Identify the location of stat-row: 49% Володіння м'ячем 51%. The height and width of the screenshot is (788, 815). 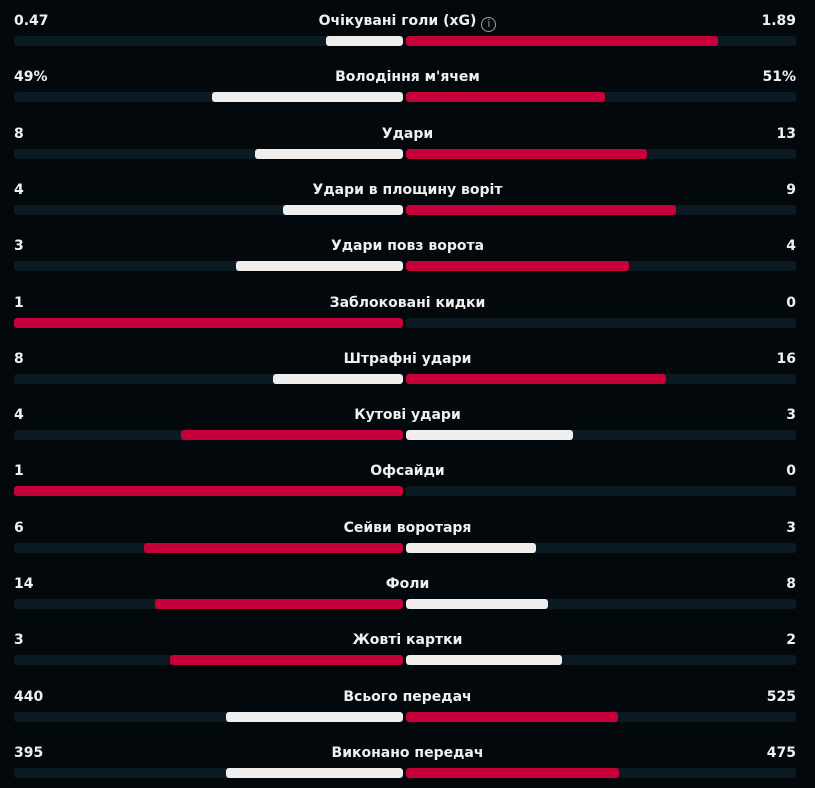
(407, 84).